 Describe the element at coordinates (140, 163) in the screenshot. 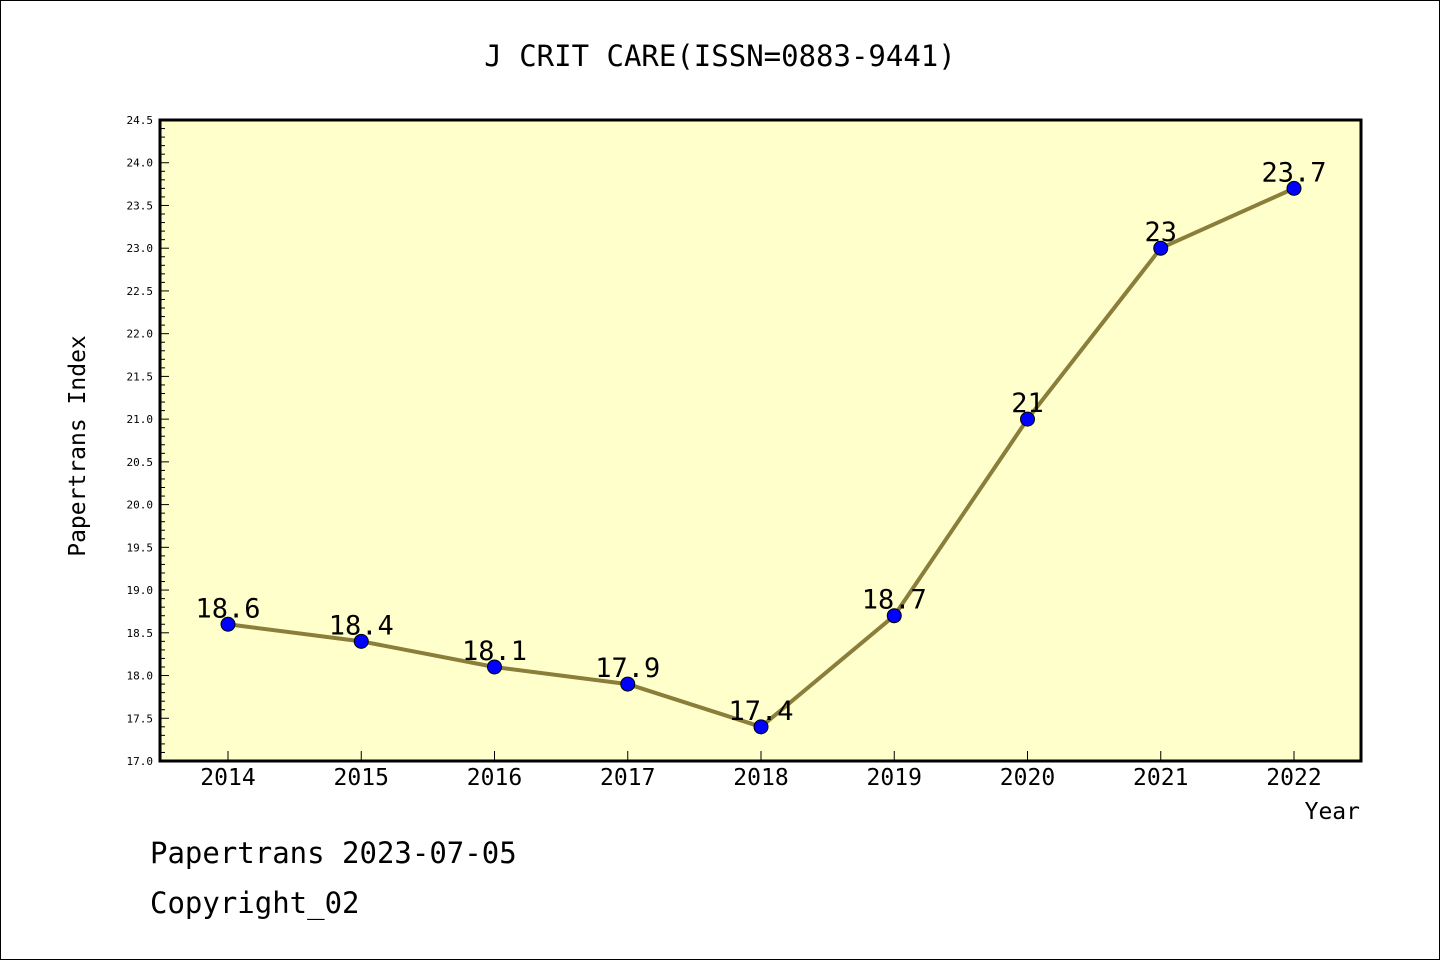

I see `y-tick-label: 24.0` at that location.